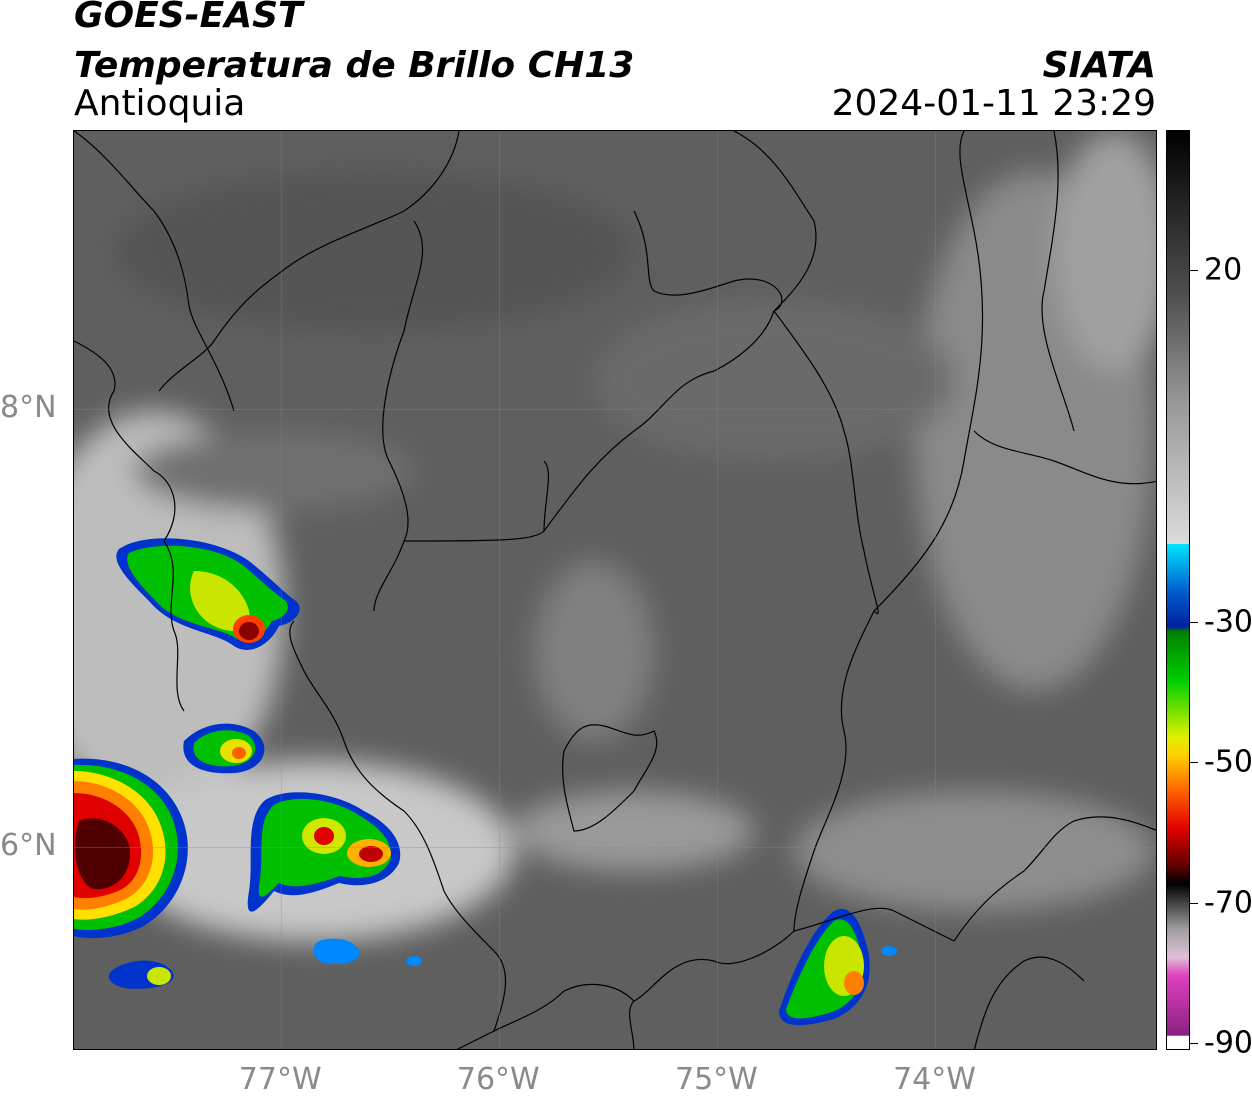 The image size is (1252, 1099). What do you see at coordinates (265, 963) in the screenshot?
I see `storm-cell-minor` at bounding box center [265, 963].